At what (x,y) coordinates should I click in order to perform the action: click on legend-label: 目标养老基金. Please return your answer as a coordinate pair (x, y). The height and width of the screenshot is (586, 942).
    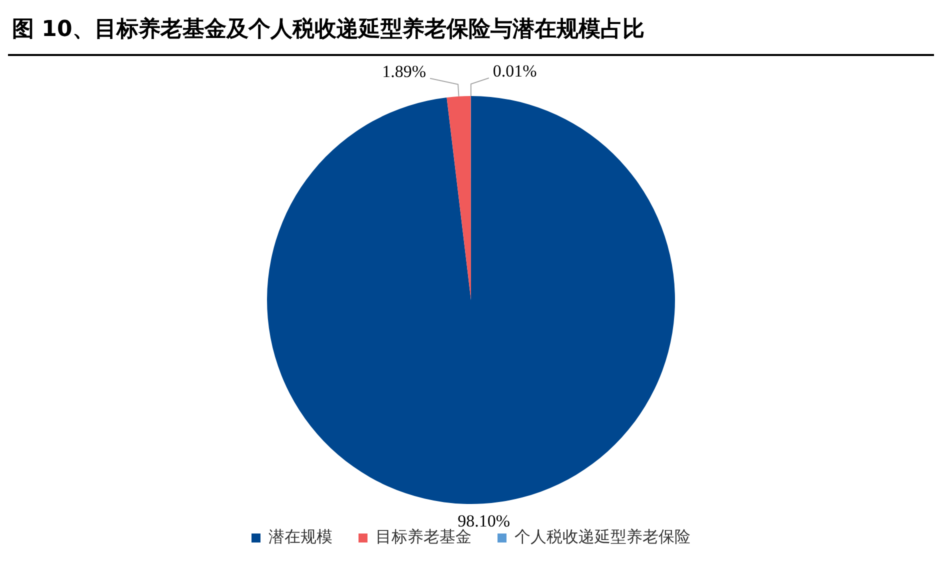
    Looking at the image, I should click on (424, 536).